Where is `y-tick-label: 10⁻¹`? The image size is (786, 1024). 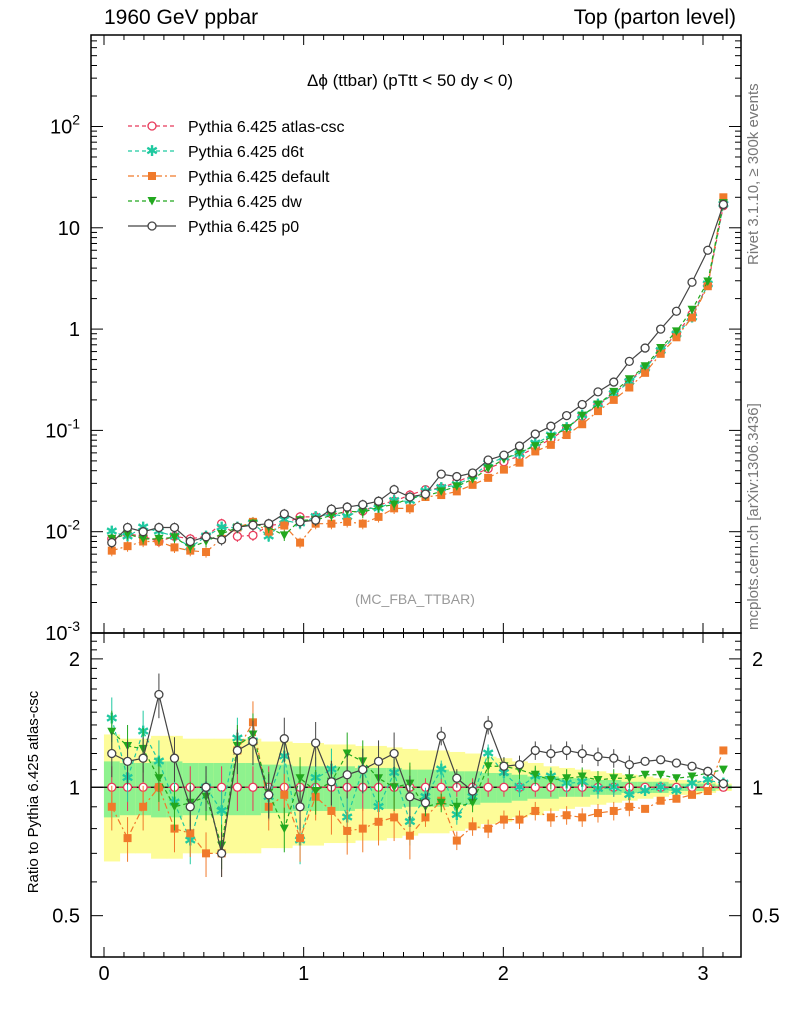
y-tick-label: 10⁻¹ is located at coordinates (62, 428).